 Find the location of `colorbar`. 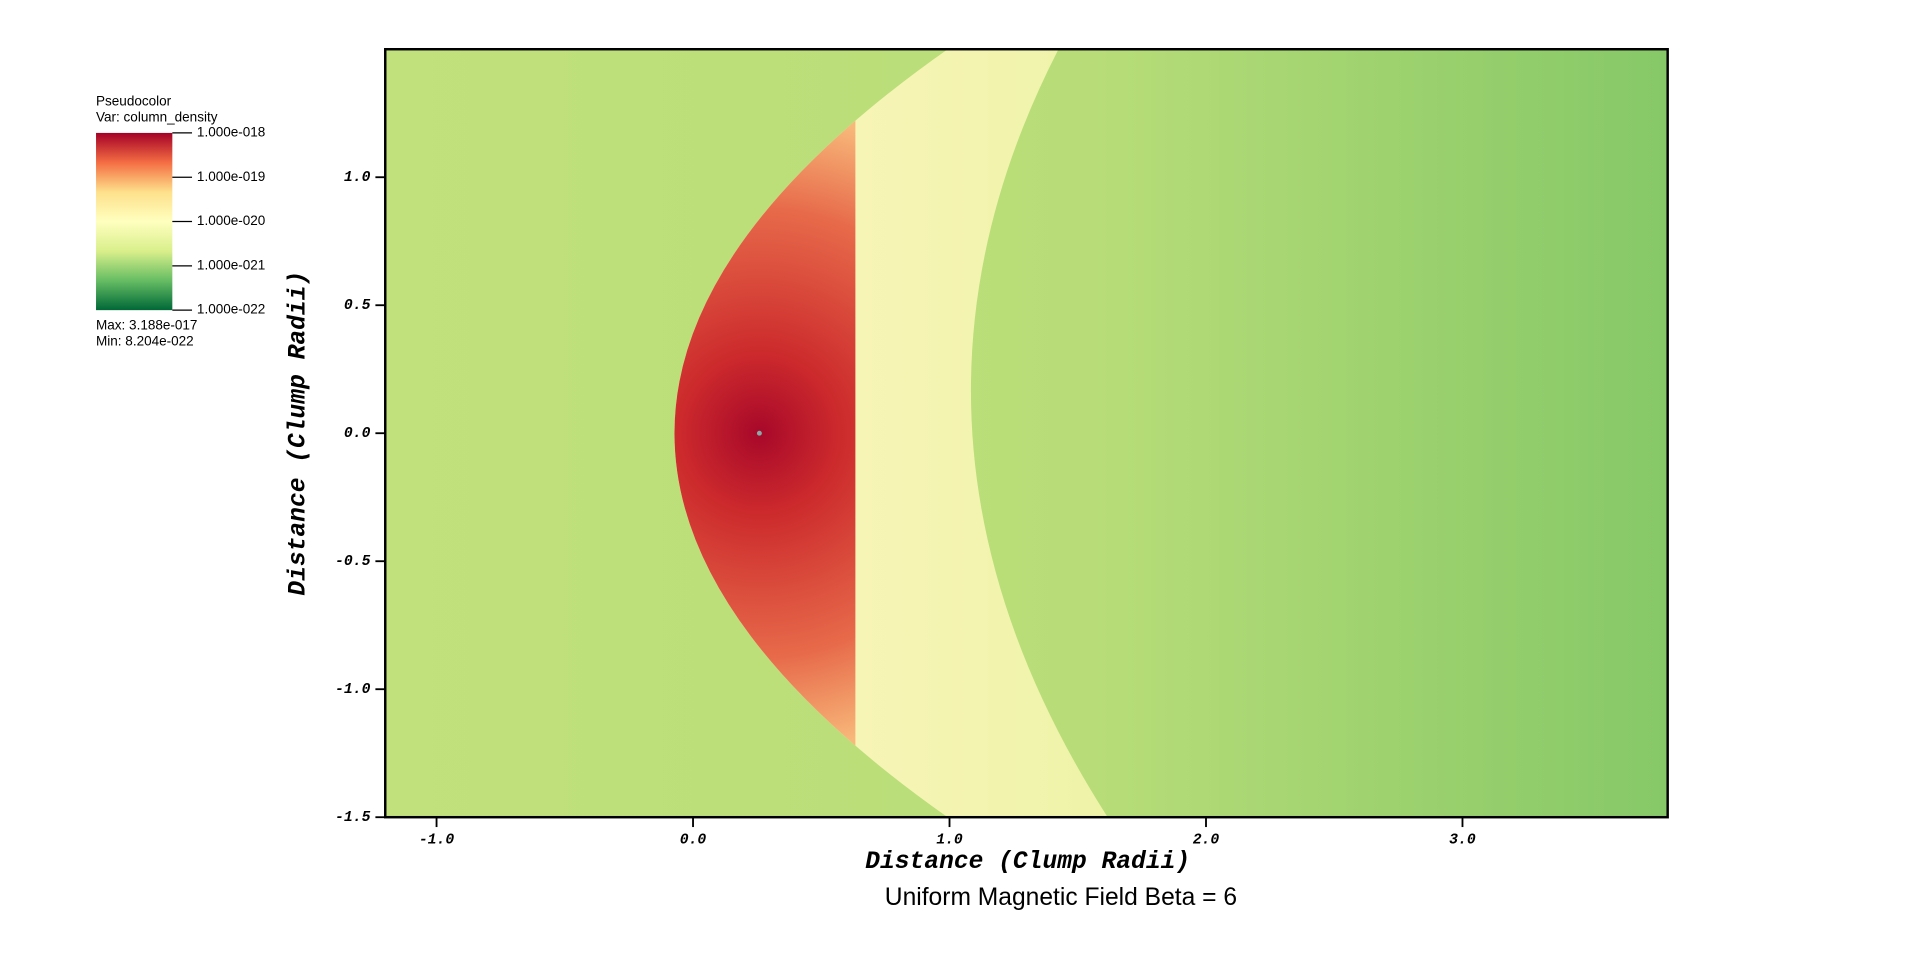

colorbar is located at coordinates (134, 221).